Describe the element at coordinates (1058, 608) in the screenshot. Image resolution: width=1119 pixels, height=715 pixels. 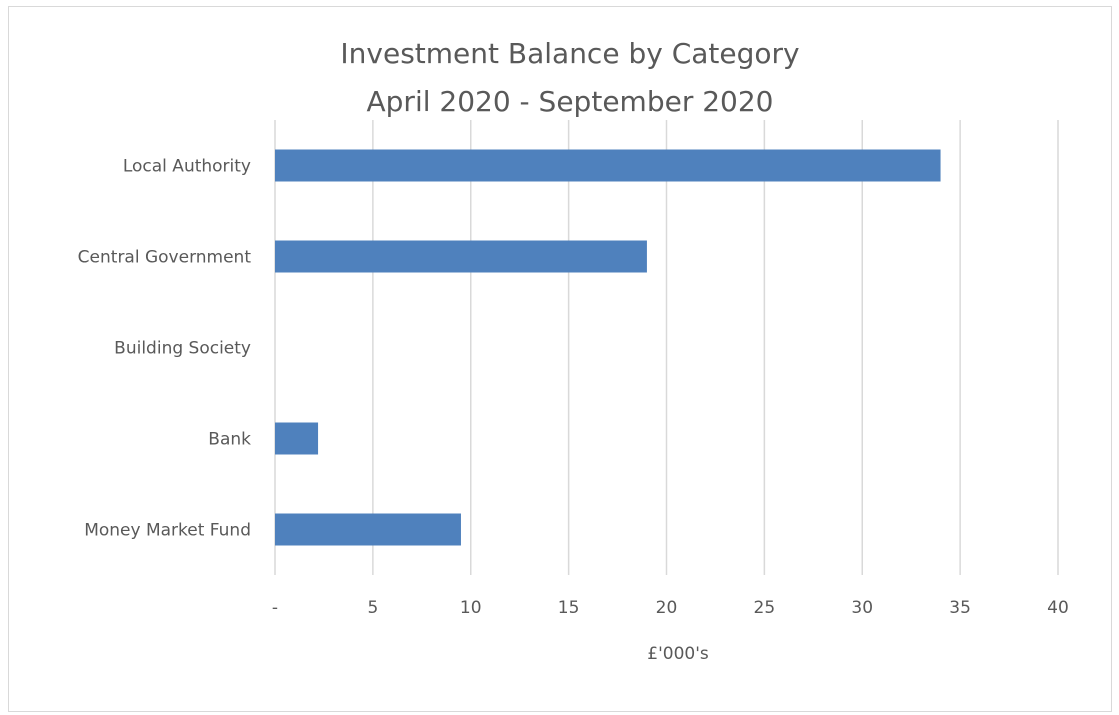
I see `x-tick-label: 40` at that location.